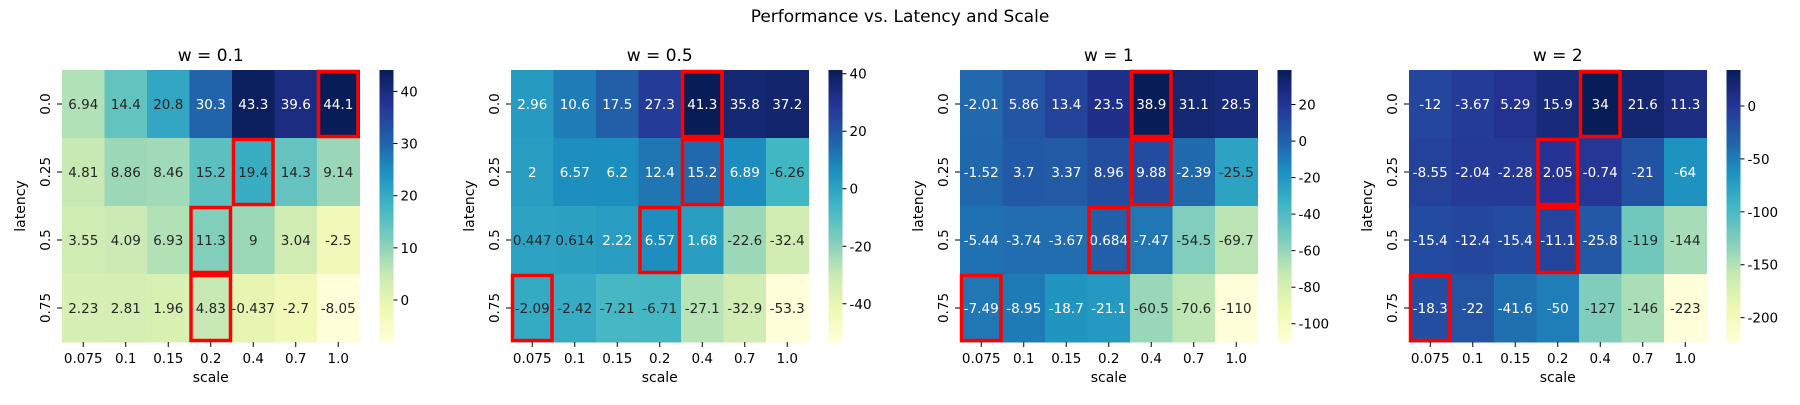 Image resolution: width=1800 pixels, height=405 pixels. Describe the element at coordinates (660, 56) in the screenshot. I see `panel-title: w = 0.5` at that location.